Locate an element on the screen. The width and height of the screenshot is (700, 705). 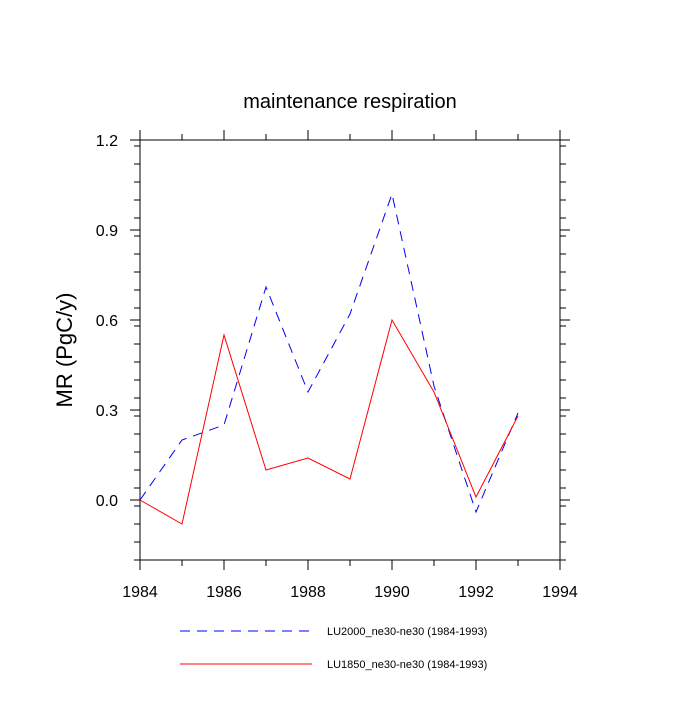
y-tick-label: 1.2 is located at coordinates (107, 141).